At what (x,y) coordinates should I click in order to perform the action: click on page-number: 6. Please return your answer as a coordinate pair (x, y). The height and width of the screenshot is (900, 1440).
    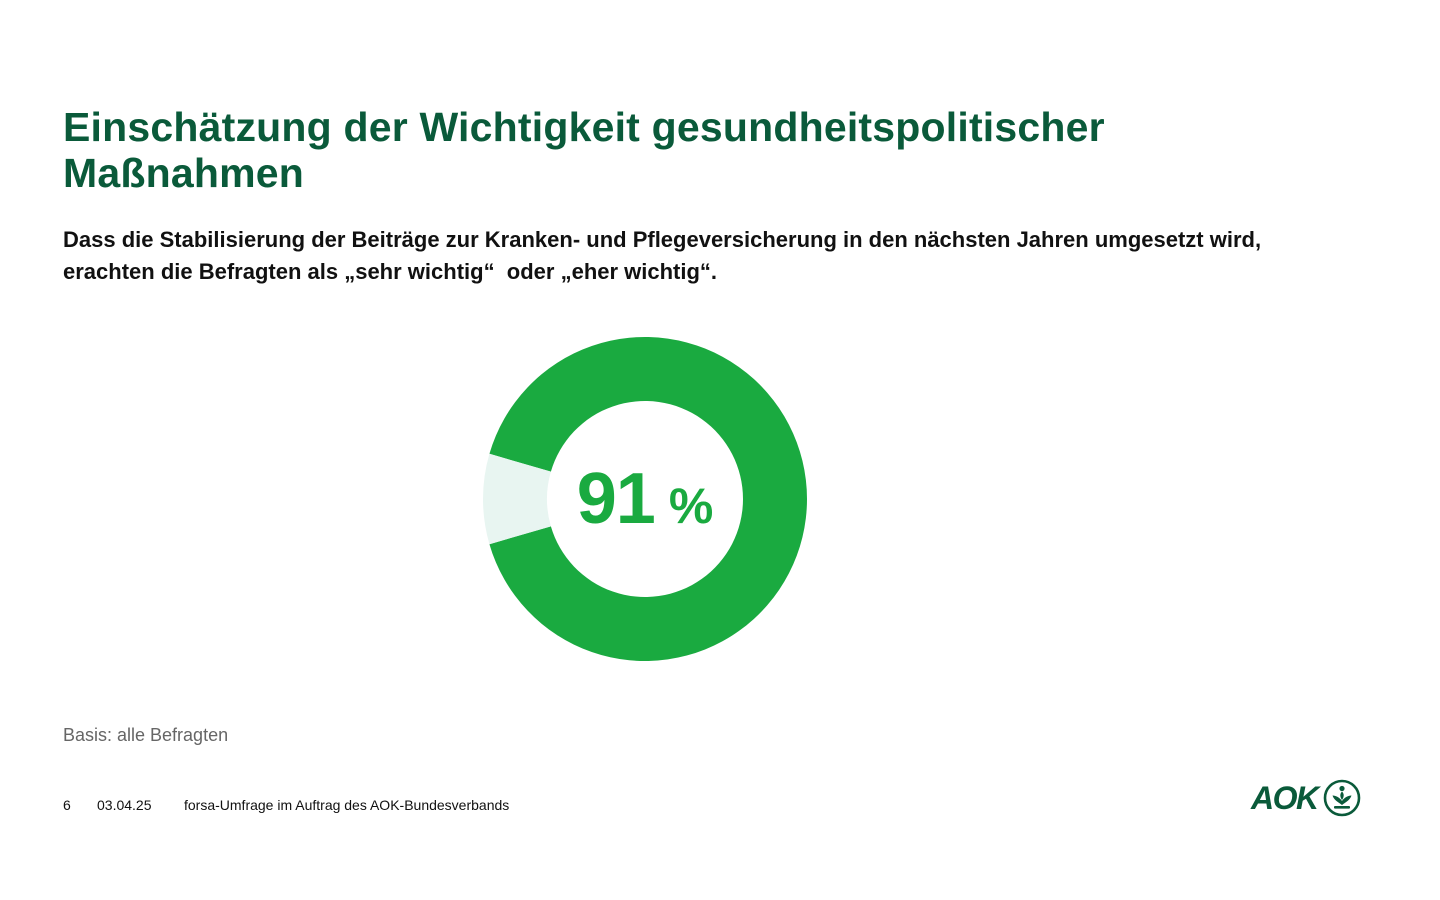
    Looking at the image, I should click on (67, 805).